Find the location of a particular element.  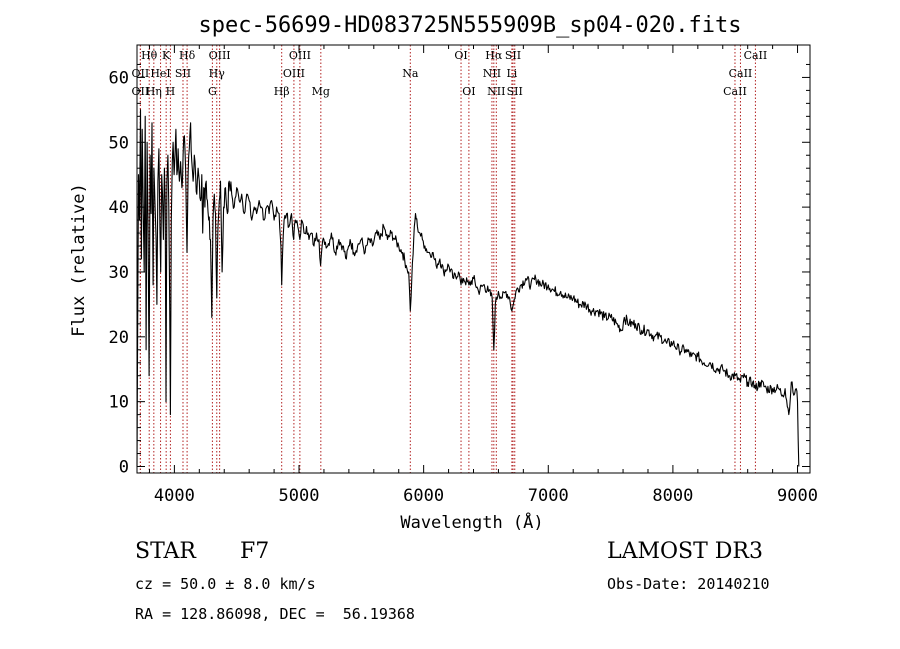

survey-name: LAMOST DR3 is located at coordinates (685, 551).